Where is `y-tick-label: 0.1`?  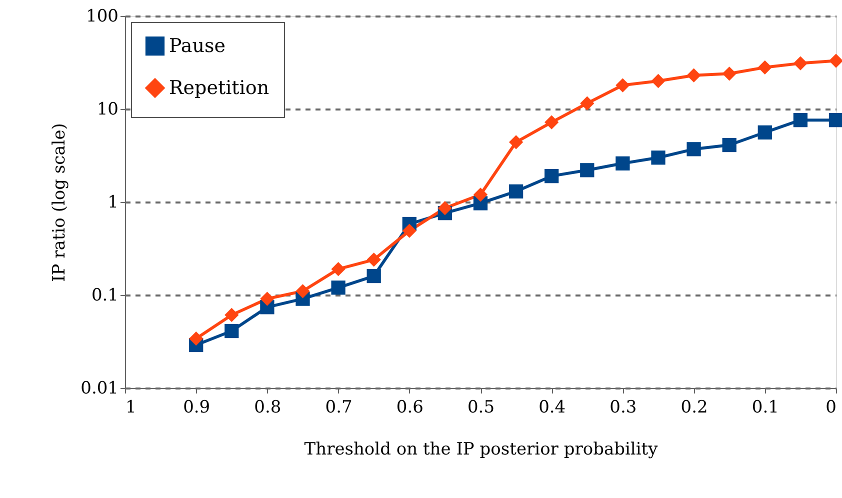 y-tick-label: 0.1 is located at coordinates (104, 296).